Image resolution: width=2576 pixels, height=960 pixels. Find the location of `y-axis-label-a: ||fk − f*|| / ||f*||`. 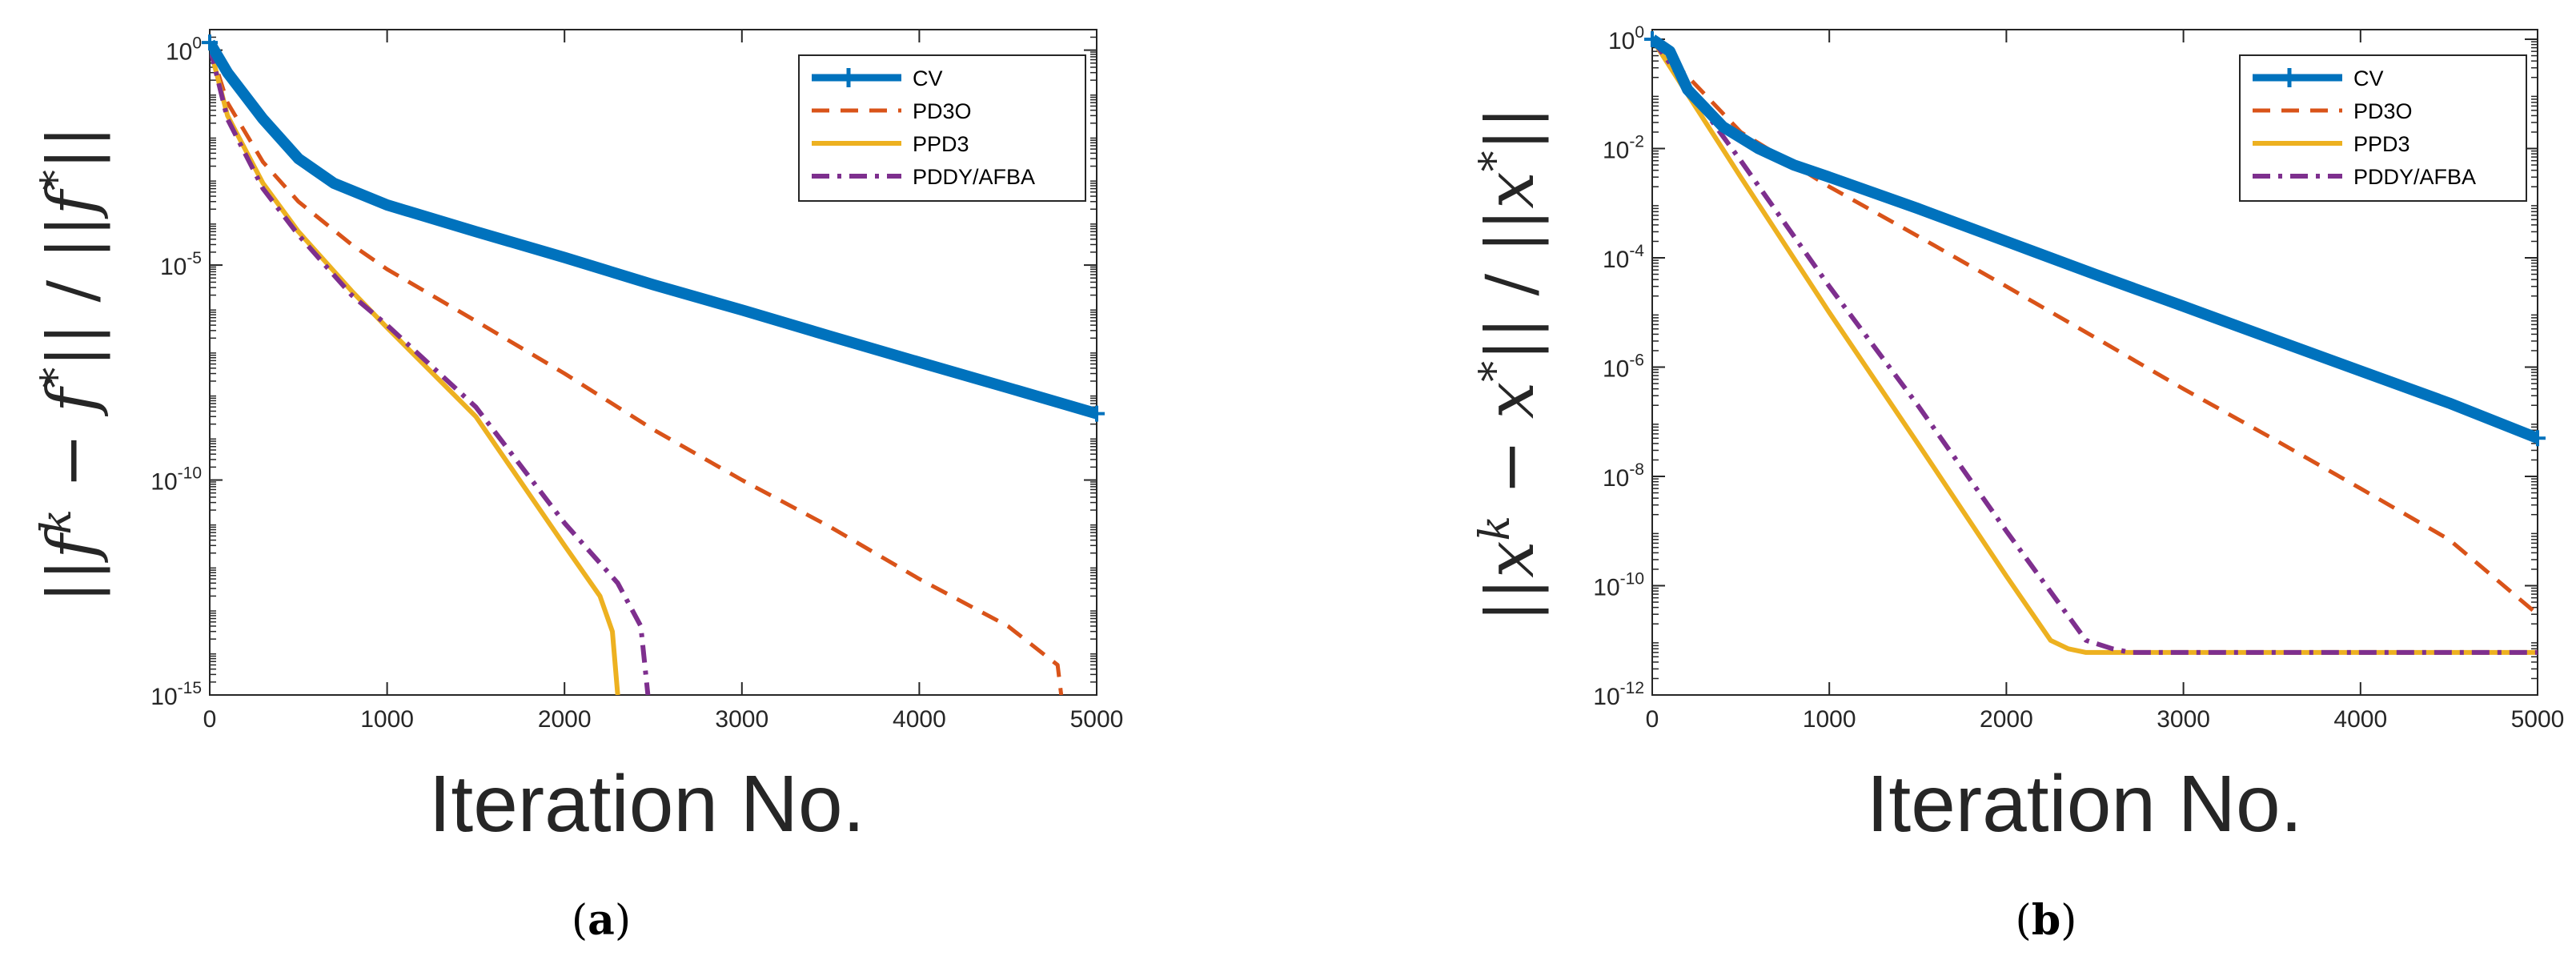

y-axis-label-a: ||fk − f*|| / ||f*|| is located at coordinates (71, 364).